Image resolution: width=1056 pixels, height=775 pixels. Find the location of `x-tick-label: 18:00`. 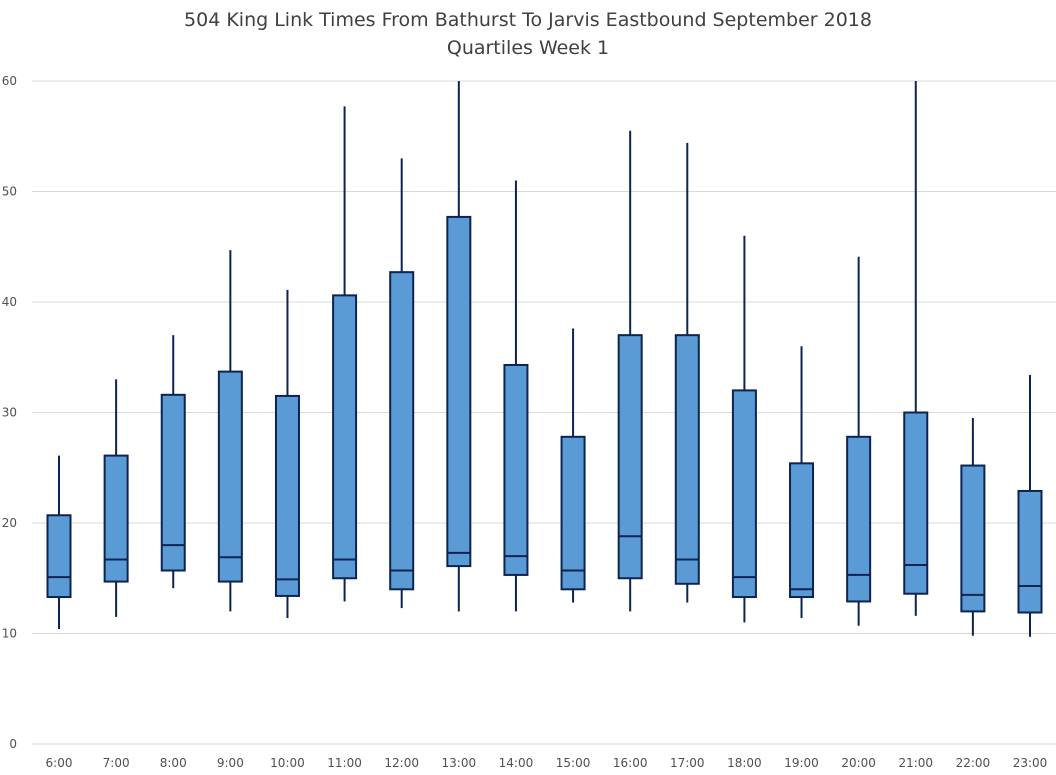

x-tick-label: 18:00 is located at coordinates (744, 763).